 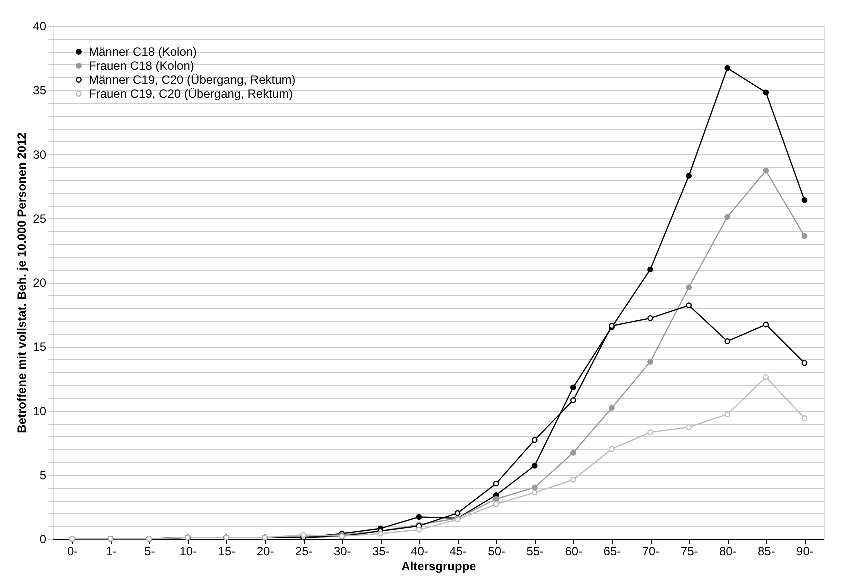 I want to click on y-tick-label: 20, so click(x=40, y=283).